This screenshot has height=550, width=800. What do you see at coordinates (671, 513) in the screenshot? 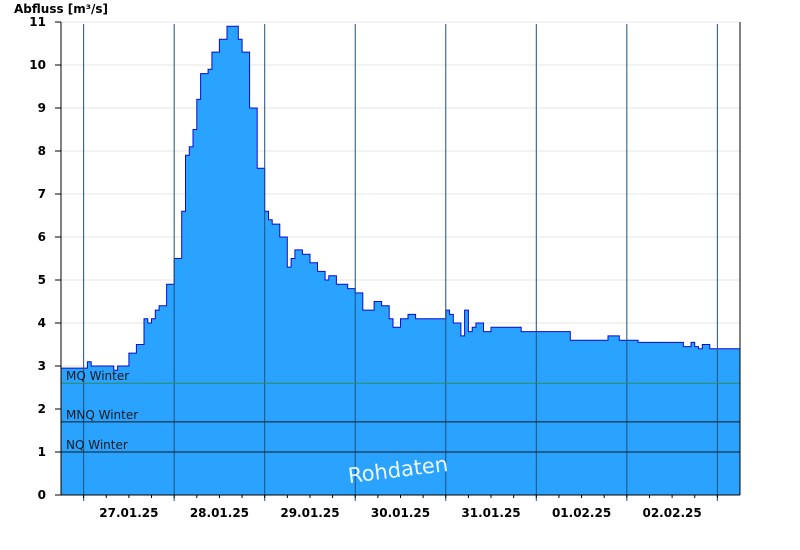
I see `x-tick-label: 02.02.25` at bounding box center [671, 513].